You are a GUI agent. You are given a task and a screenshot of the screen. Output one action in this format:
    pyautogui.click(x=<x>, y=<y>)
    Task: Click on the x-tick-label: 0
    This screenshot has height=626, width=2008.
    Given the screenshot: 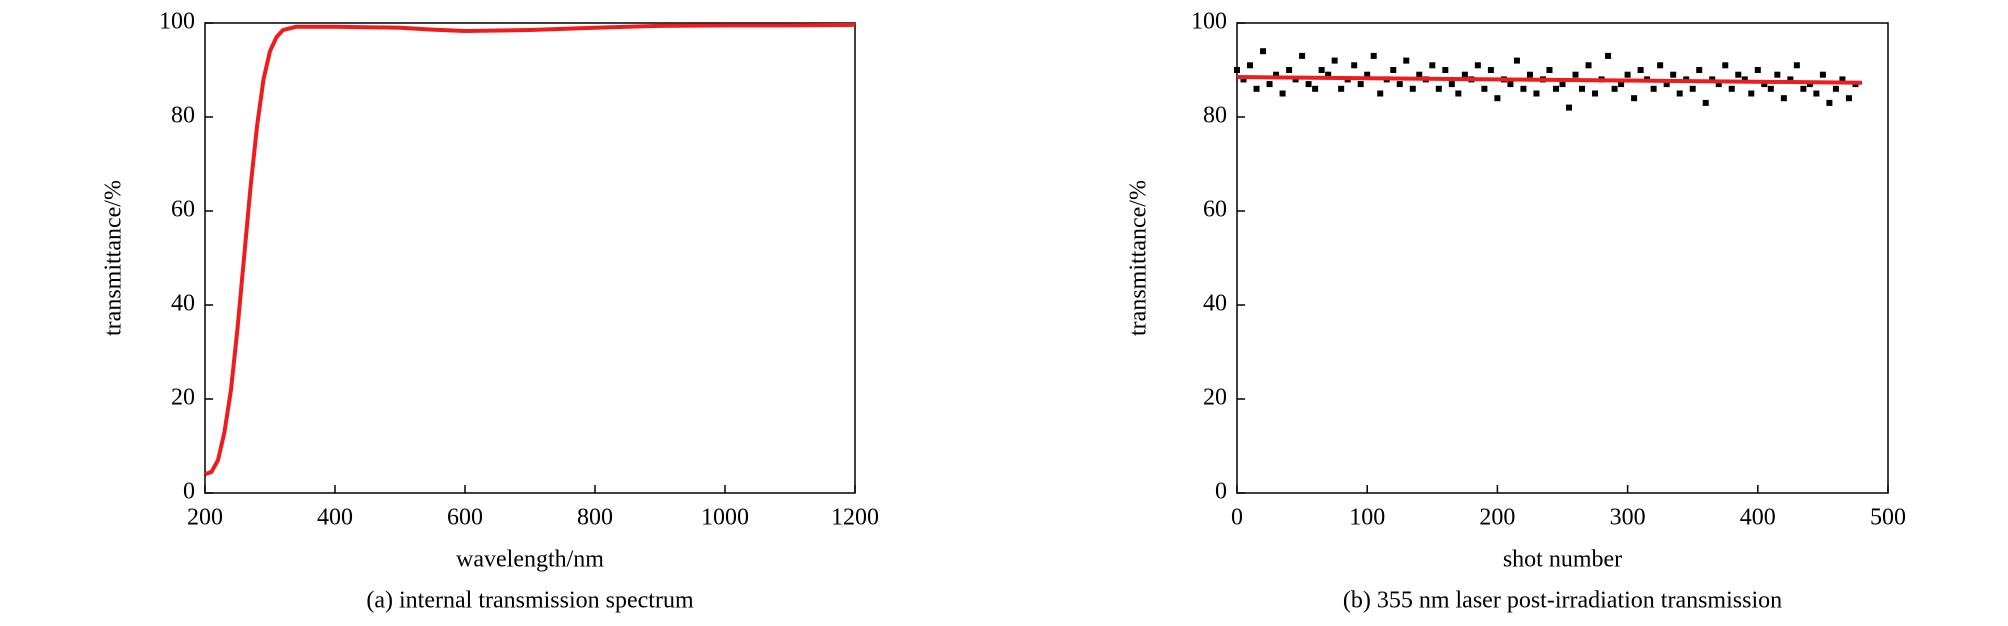 What is the action you would take?
    pyautogui.click(x=1237, y=518)
    